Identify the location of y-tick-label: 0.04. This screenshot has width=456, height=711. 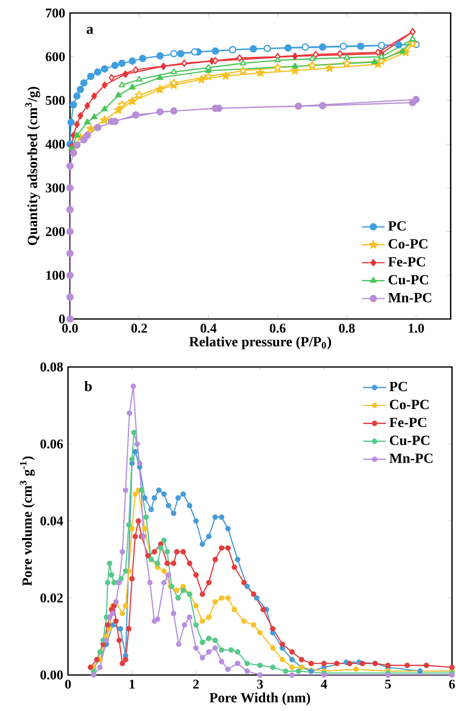
(52, 521).